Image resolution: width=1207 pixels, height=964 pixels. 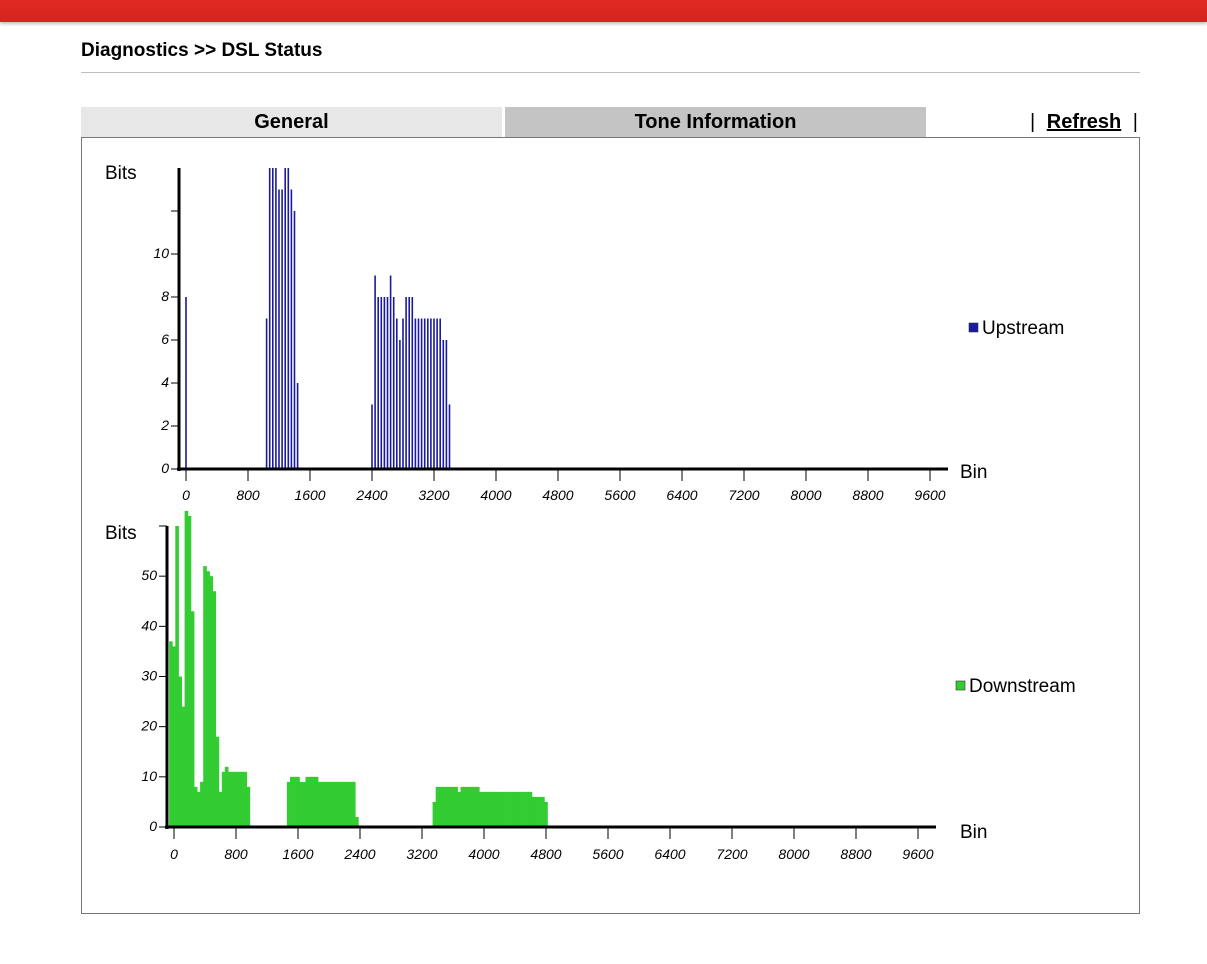 I want to click on upstream-x-tick-label-1: 800, so click(x=248, y=495).